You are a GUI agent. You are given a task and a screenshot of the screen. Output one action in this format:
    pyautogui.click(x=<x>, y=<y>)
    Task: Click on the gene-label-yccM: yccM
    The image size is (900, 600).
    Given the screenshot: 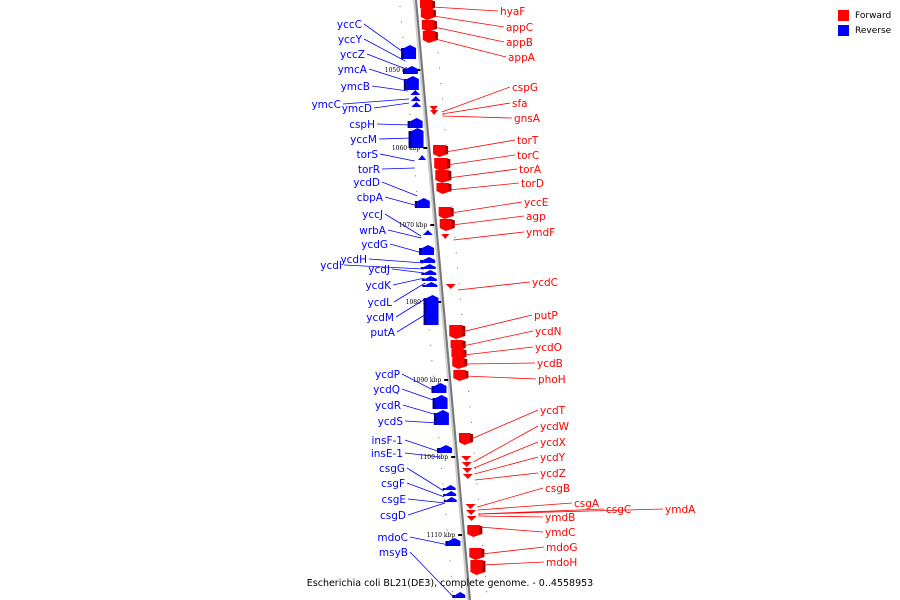 What is the action you would take?
    pyautogui.click(x=363, y=140)
    